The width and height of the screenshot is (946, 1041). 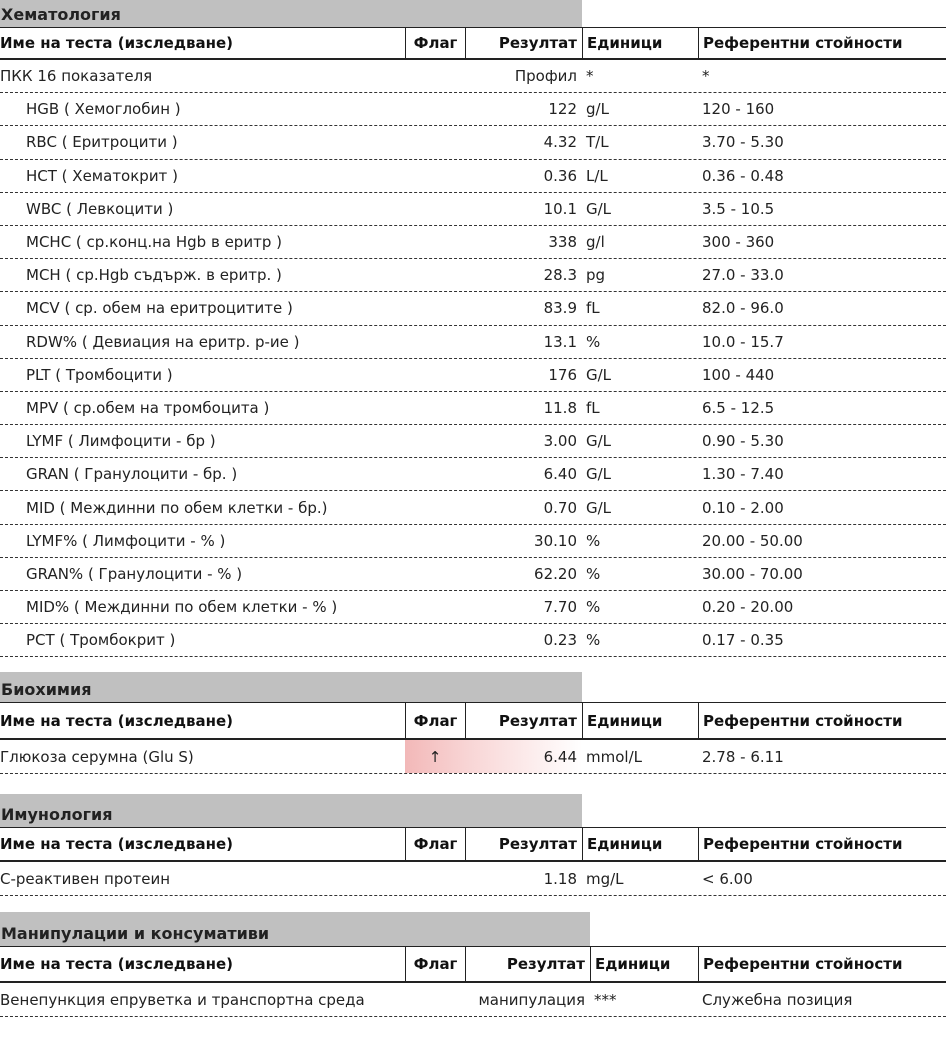 What do you see at coordinates (555, 540) in the screenshot?
I see `cell-result: 30.10` at bounding box center [555, 540].